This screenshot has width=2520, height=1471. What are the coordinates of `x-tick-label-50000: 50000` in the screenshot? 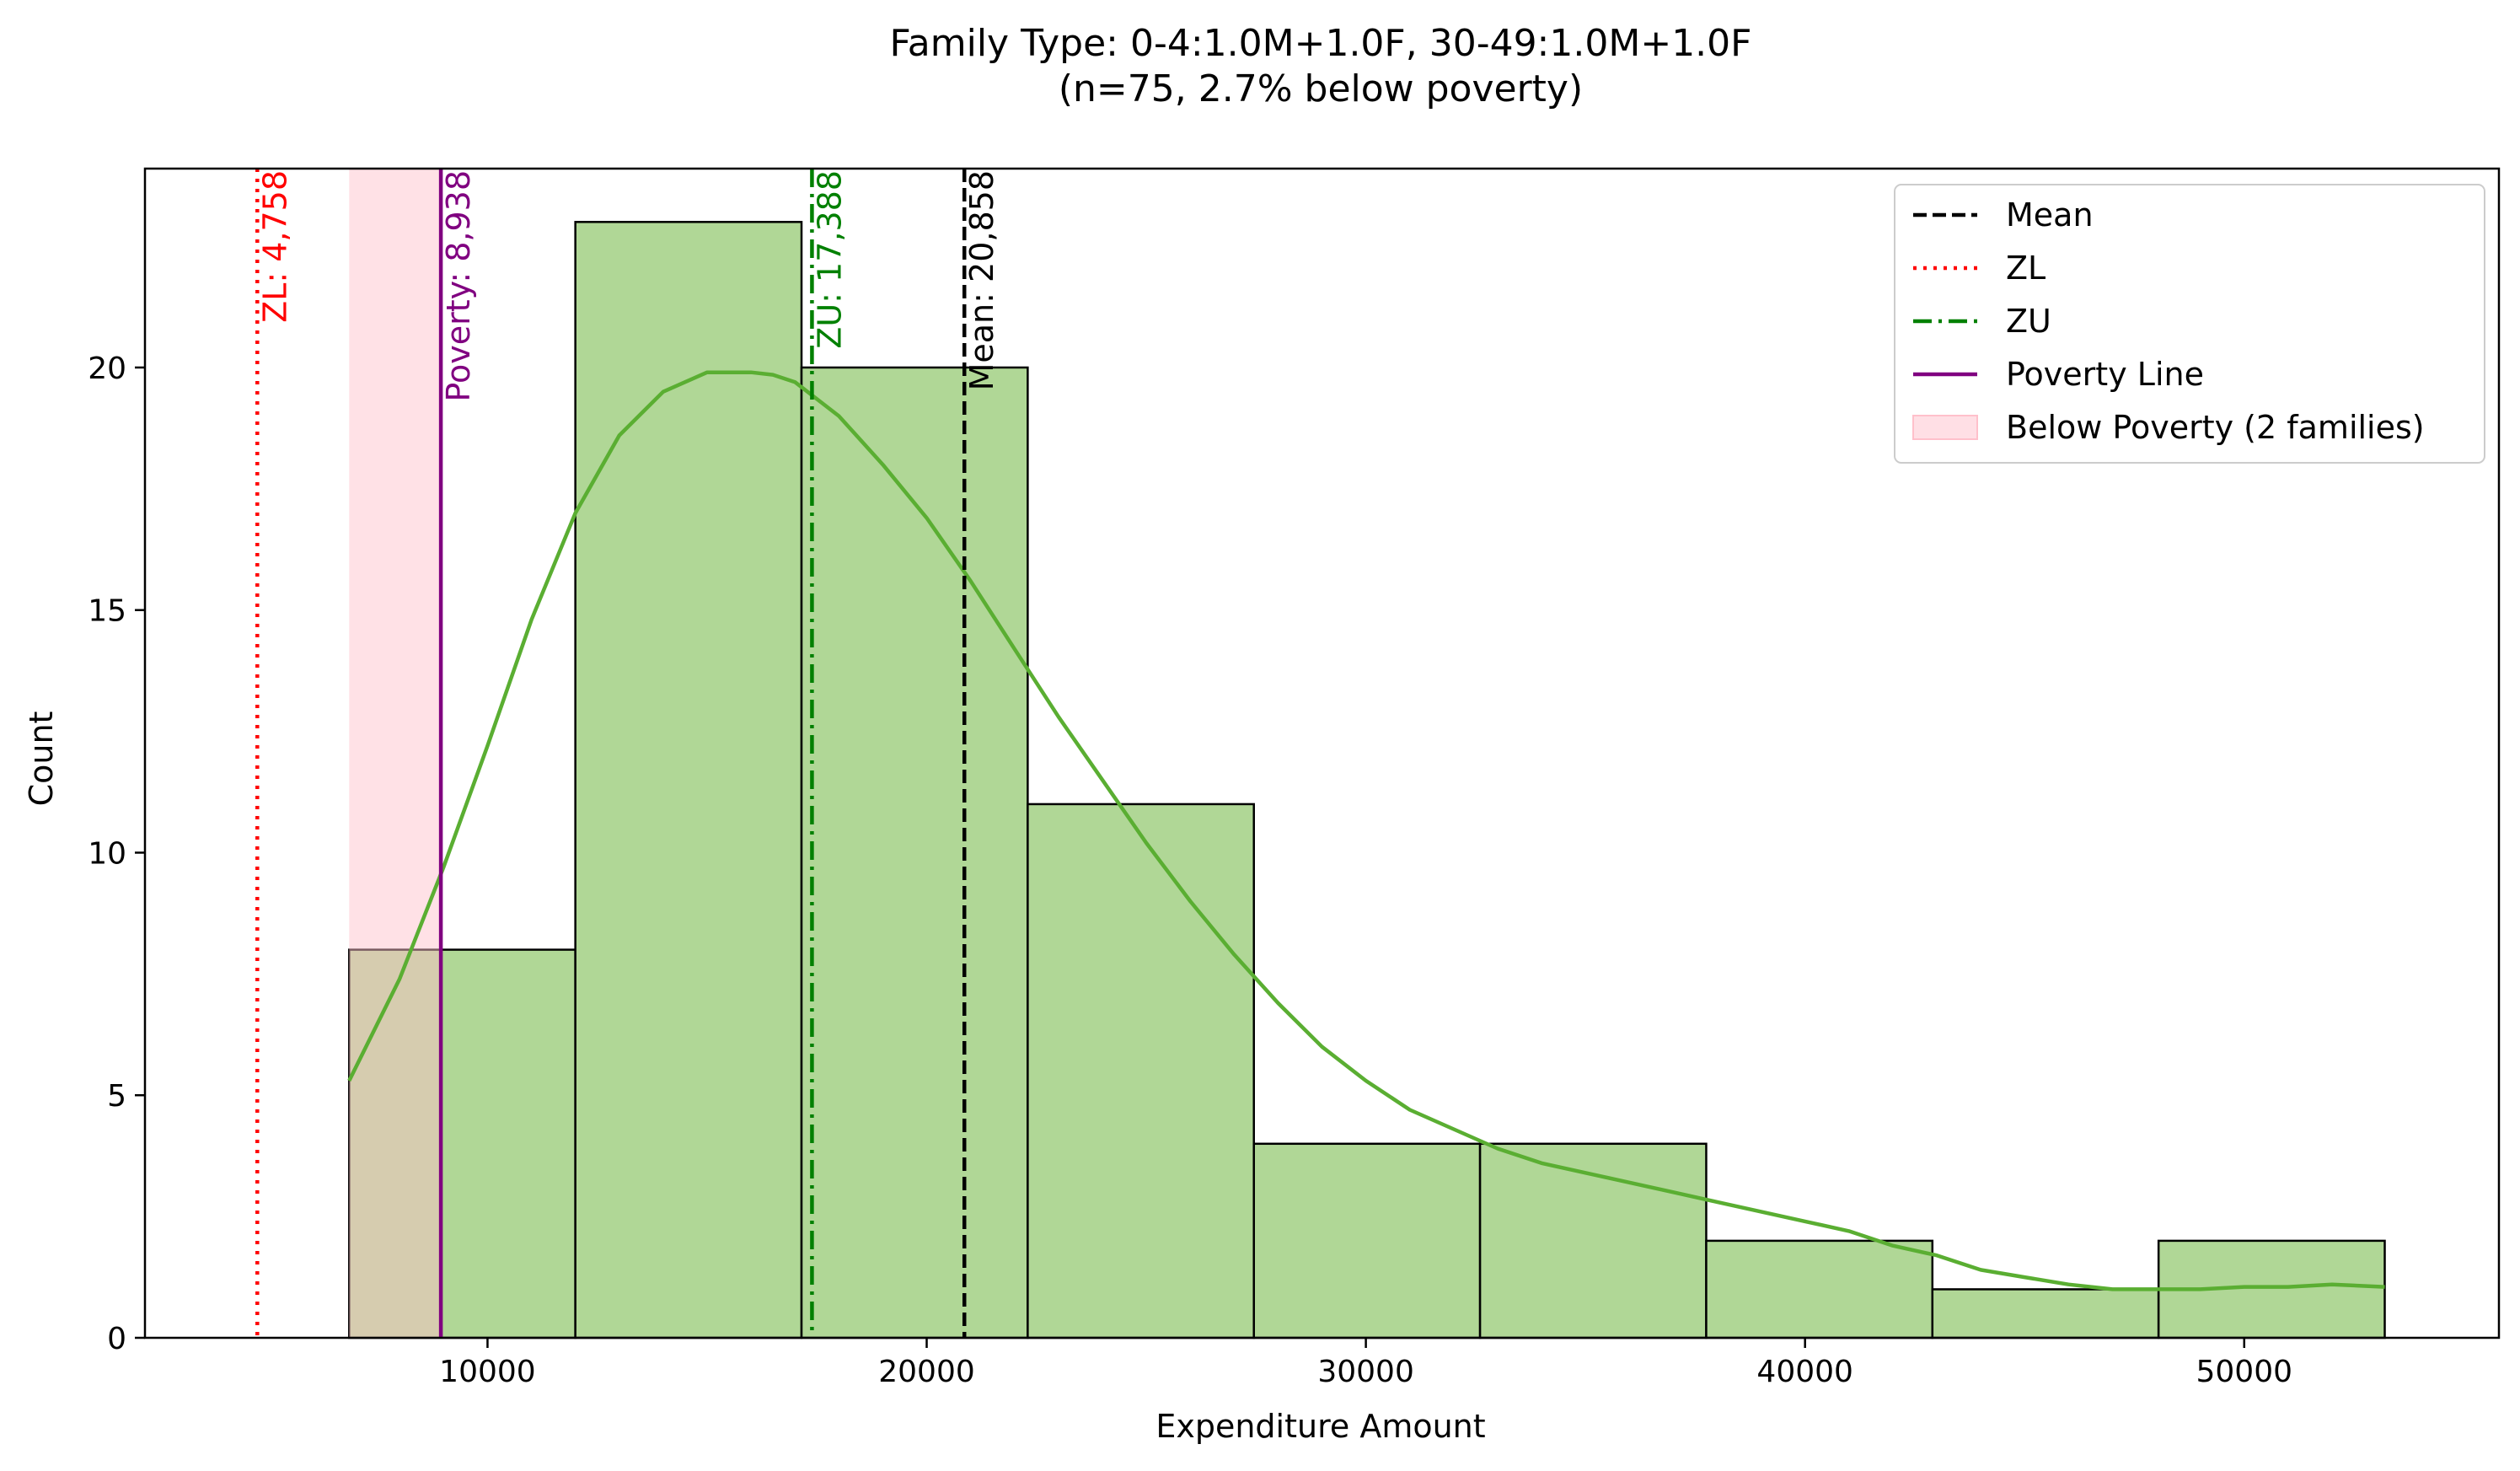 It's located at (2244, 1372).